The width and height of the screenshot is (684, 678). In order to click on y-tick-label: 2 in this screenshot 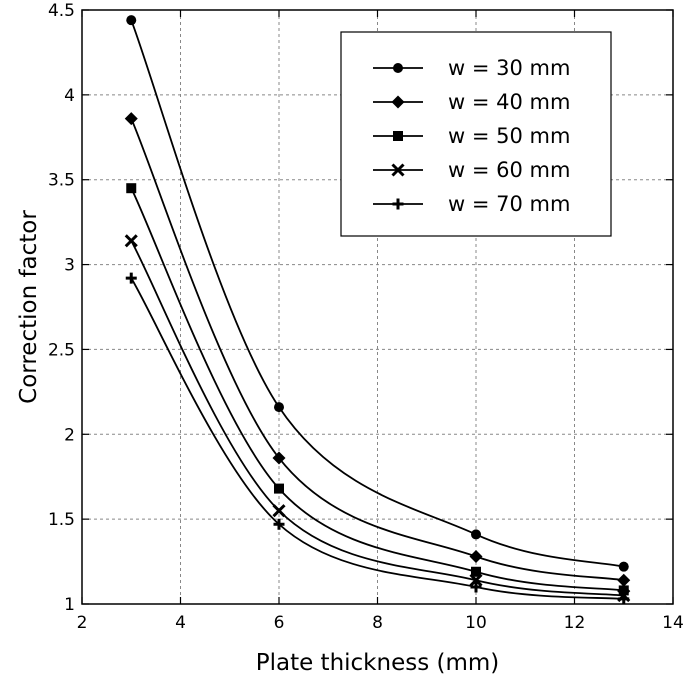, I will do `click(69, 435)`.